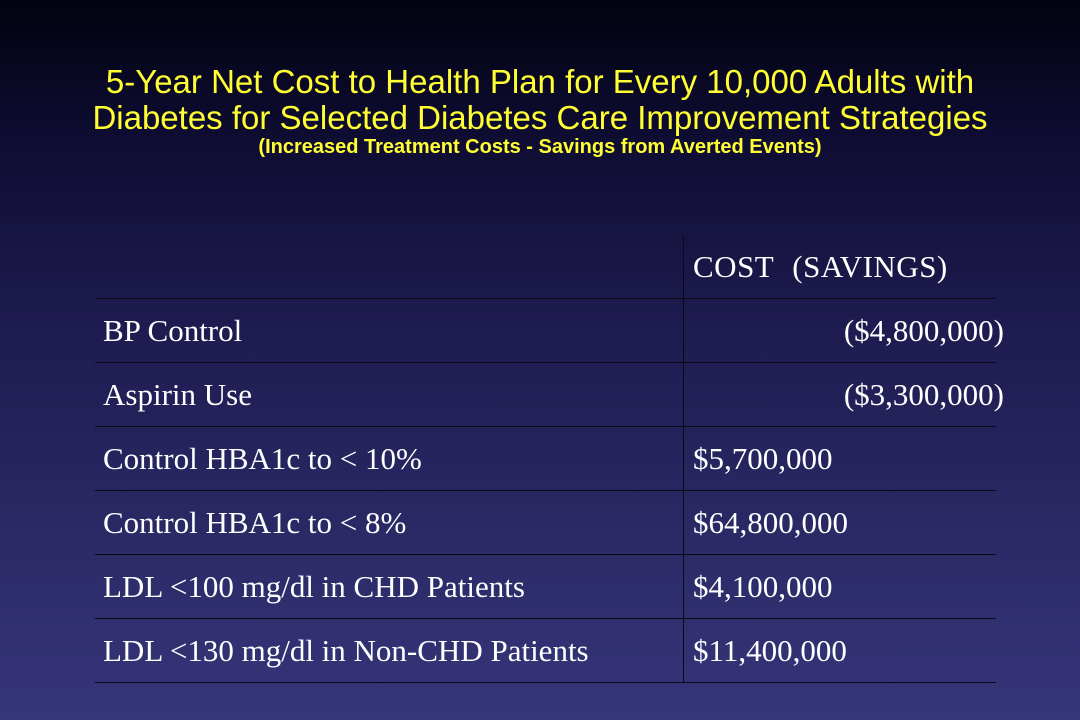 Image resolution: width=1080 pixels, height=720 pixels. Describe the element at coordinates (389, 330) in the screenshot. I see `strategy-cell: BP Control` at that location.